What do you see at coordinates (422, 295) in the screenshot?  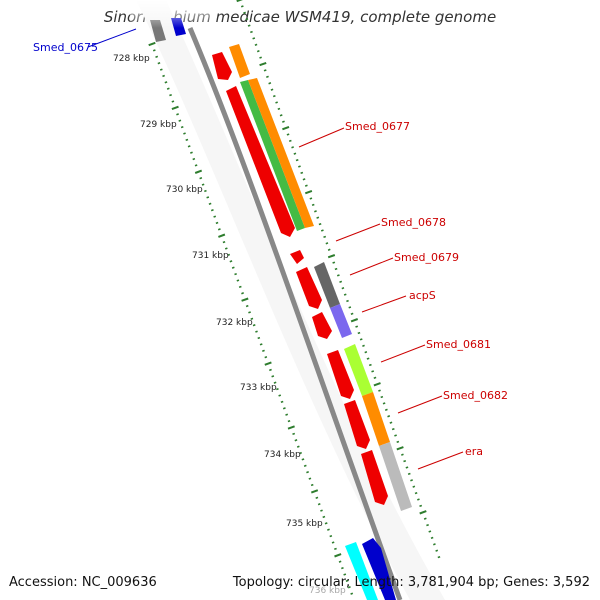 I see `gene-label: acpS` at bounding box center [422, 295].